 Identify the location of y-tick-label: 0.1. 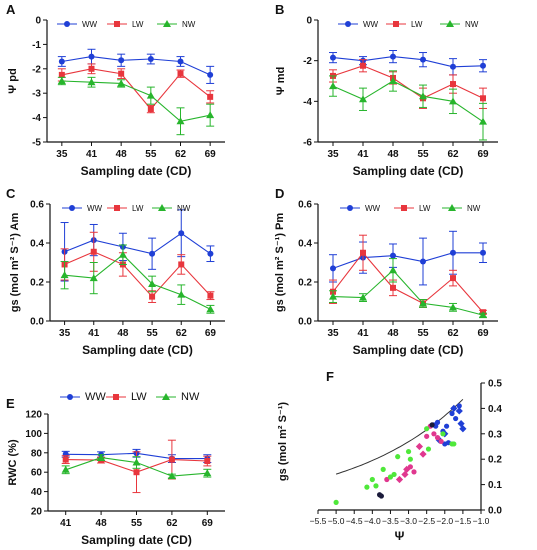
(495, 485).